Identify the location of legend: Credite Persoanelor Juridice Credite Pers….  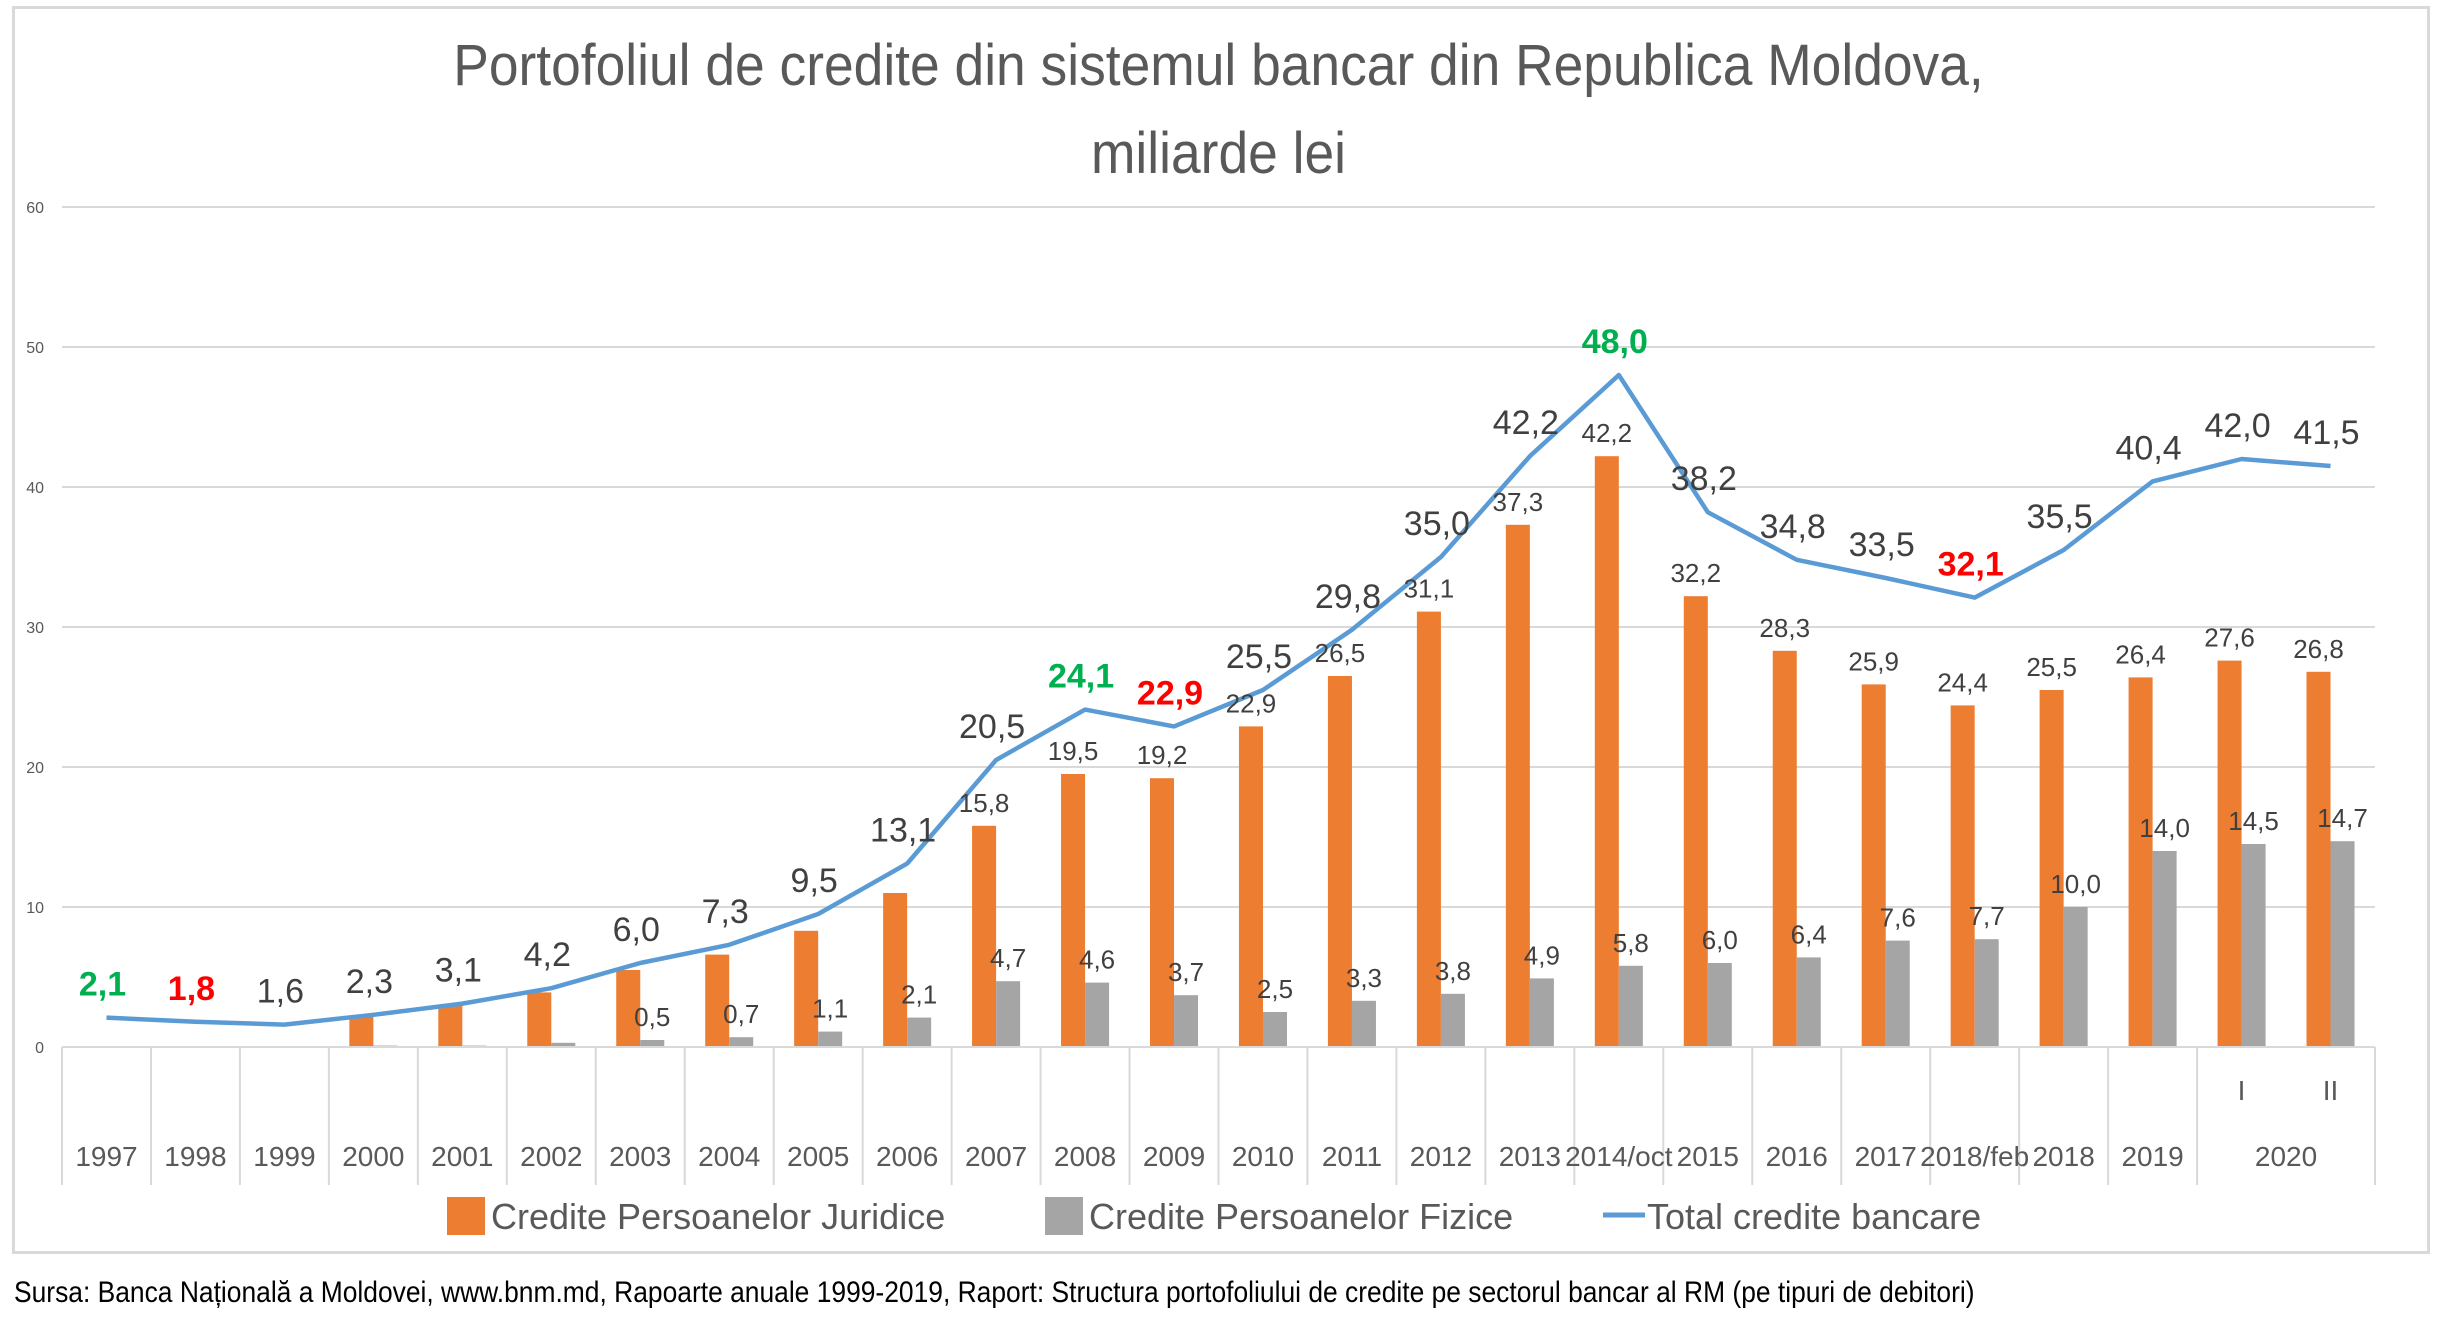
(1214, 1216).